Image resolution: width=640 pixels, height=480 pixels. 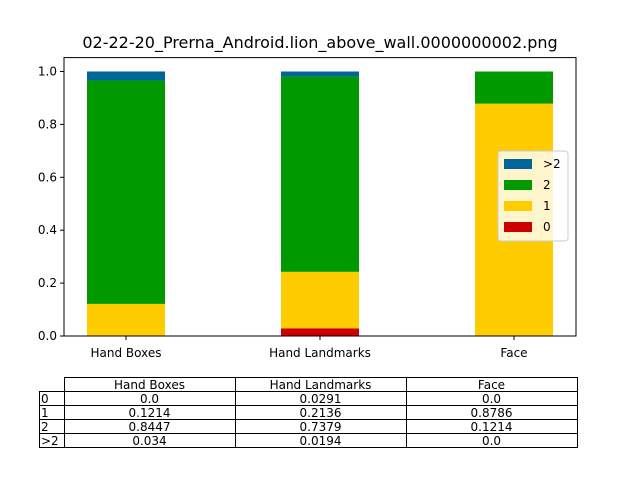 What do you see at coordinates (52, 398) in the screenshot?
I see `table-row-header: 0` at bounding box center [52, 398].